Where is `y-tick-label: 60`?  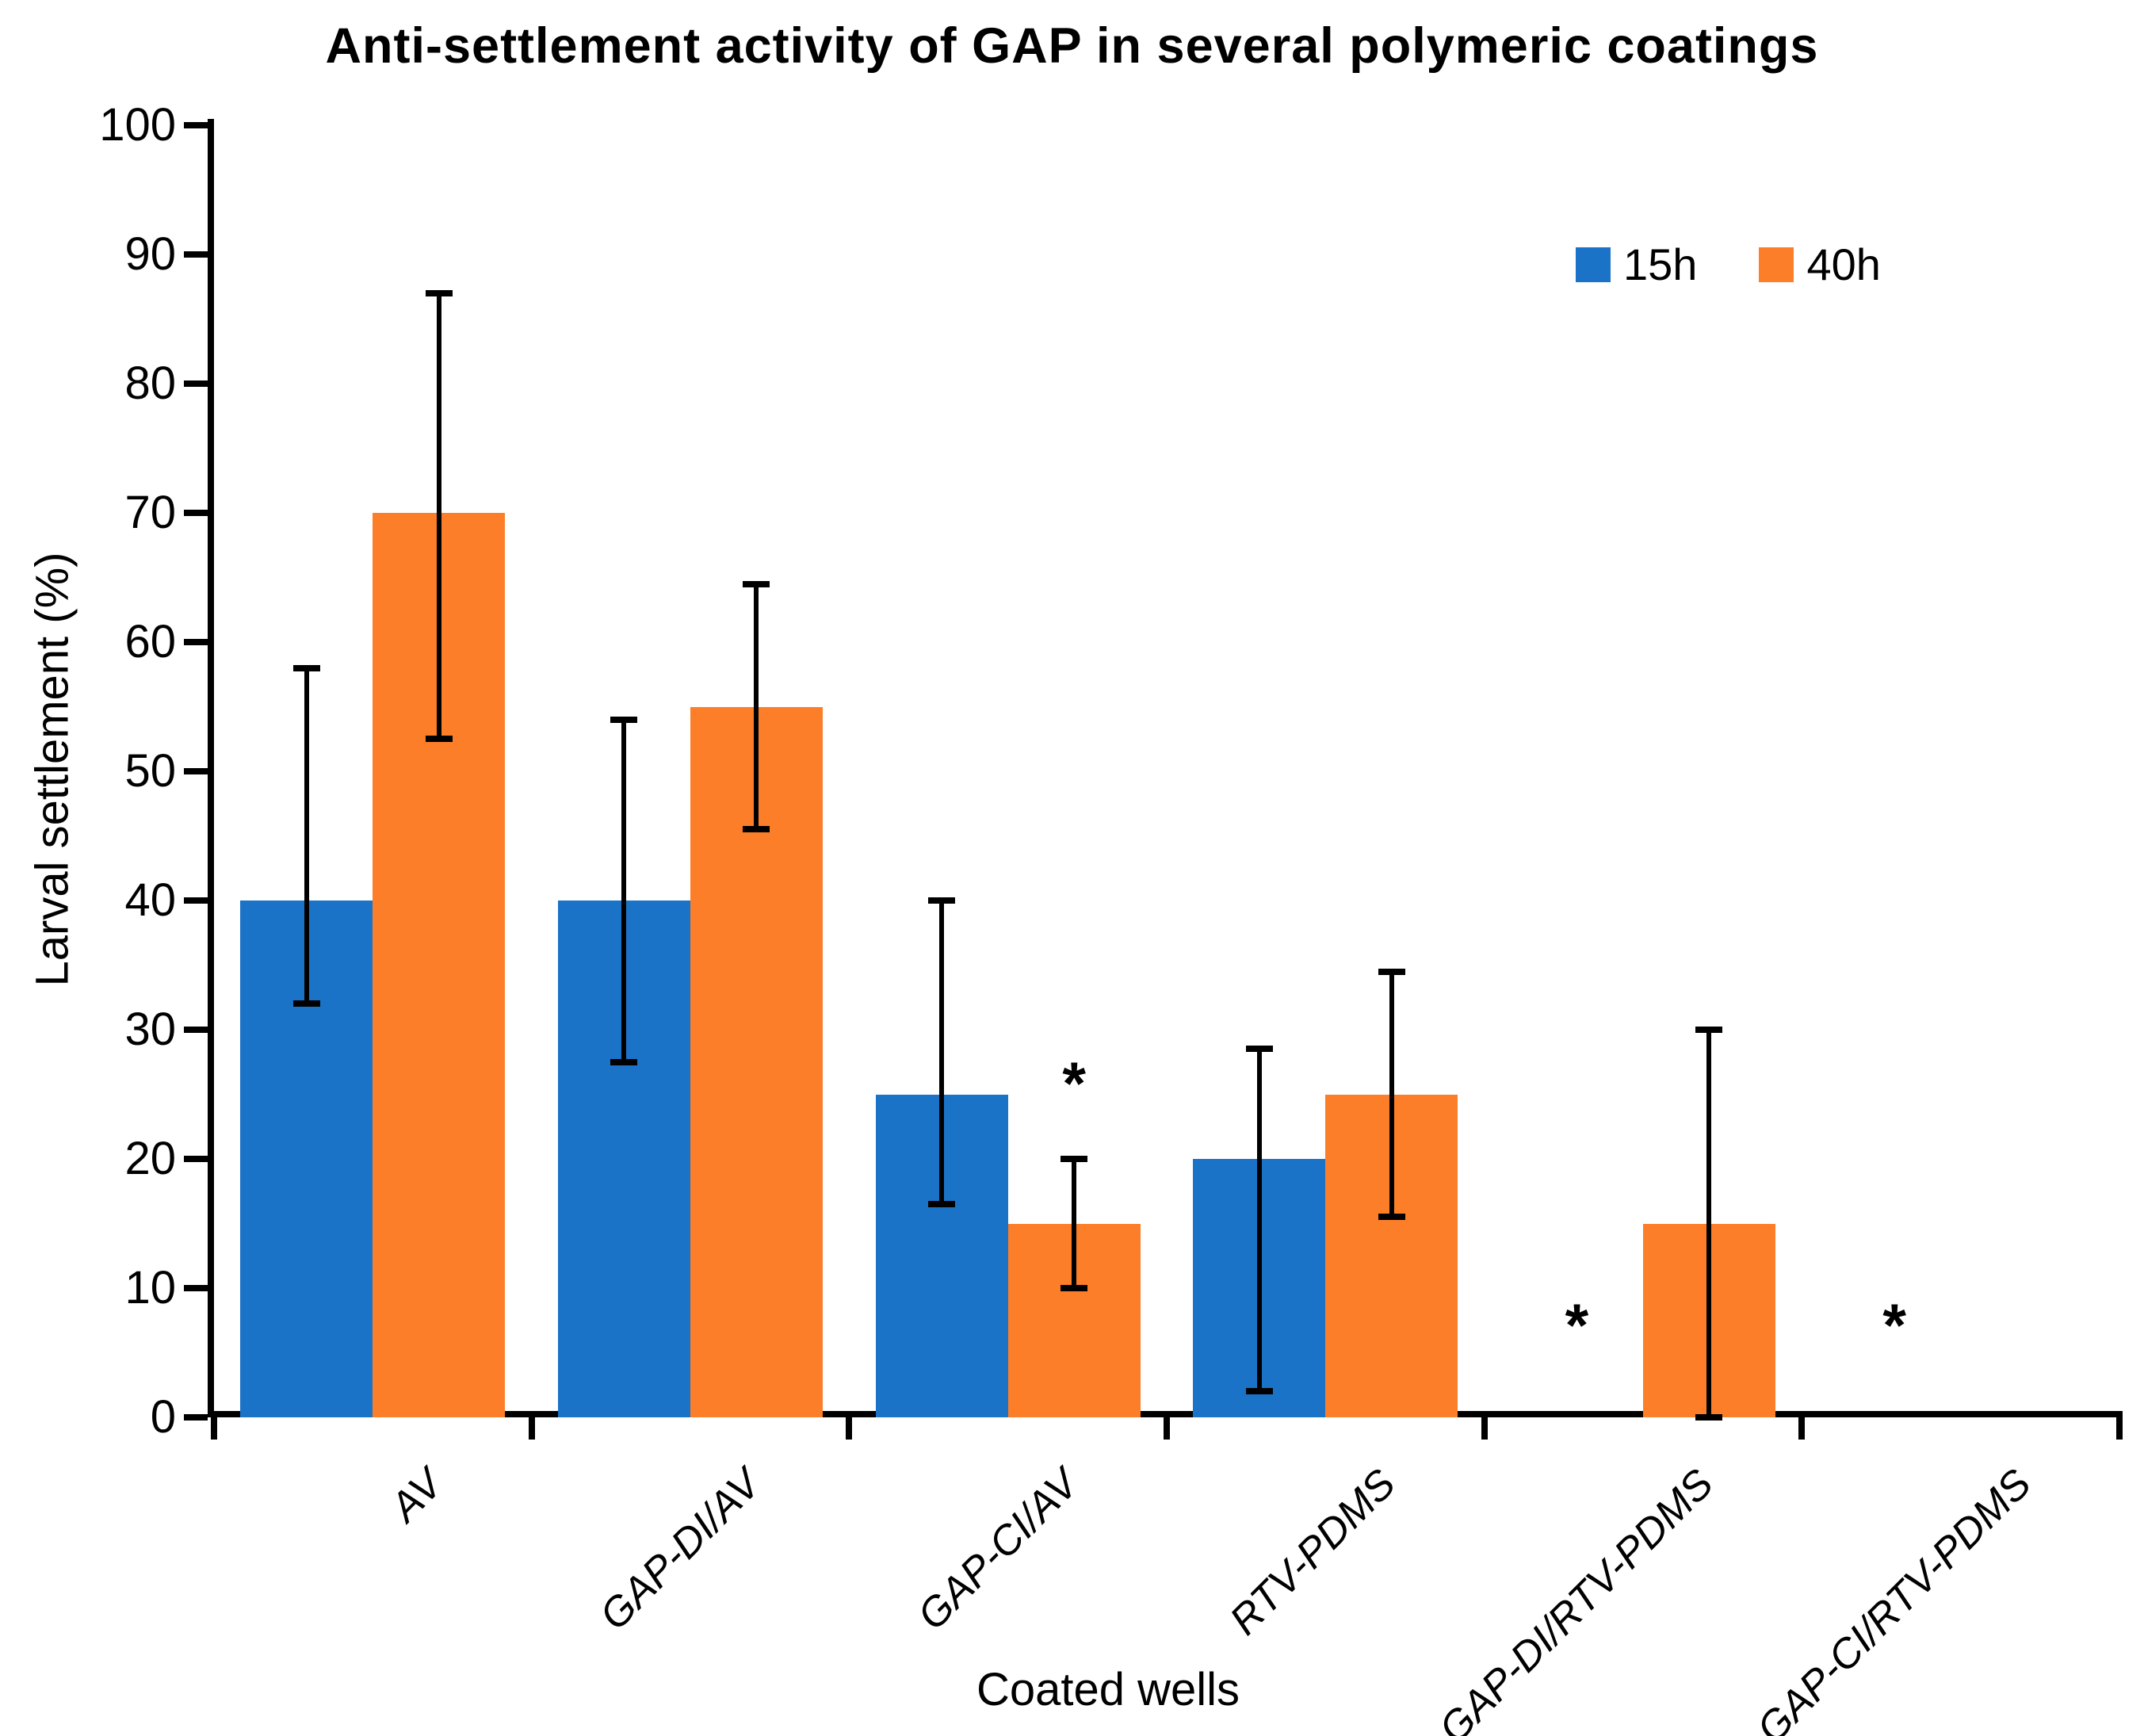
y-tick-label: 60 is located at coordinates (150, 641).